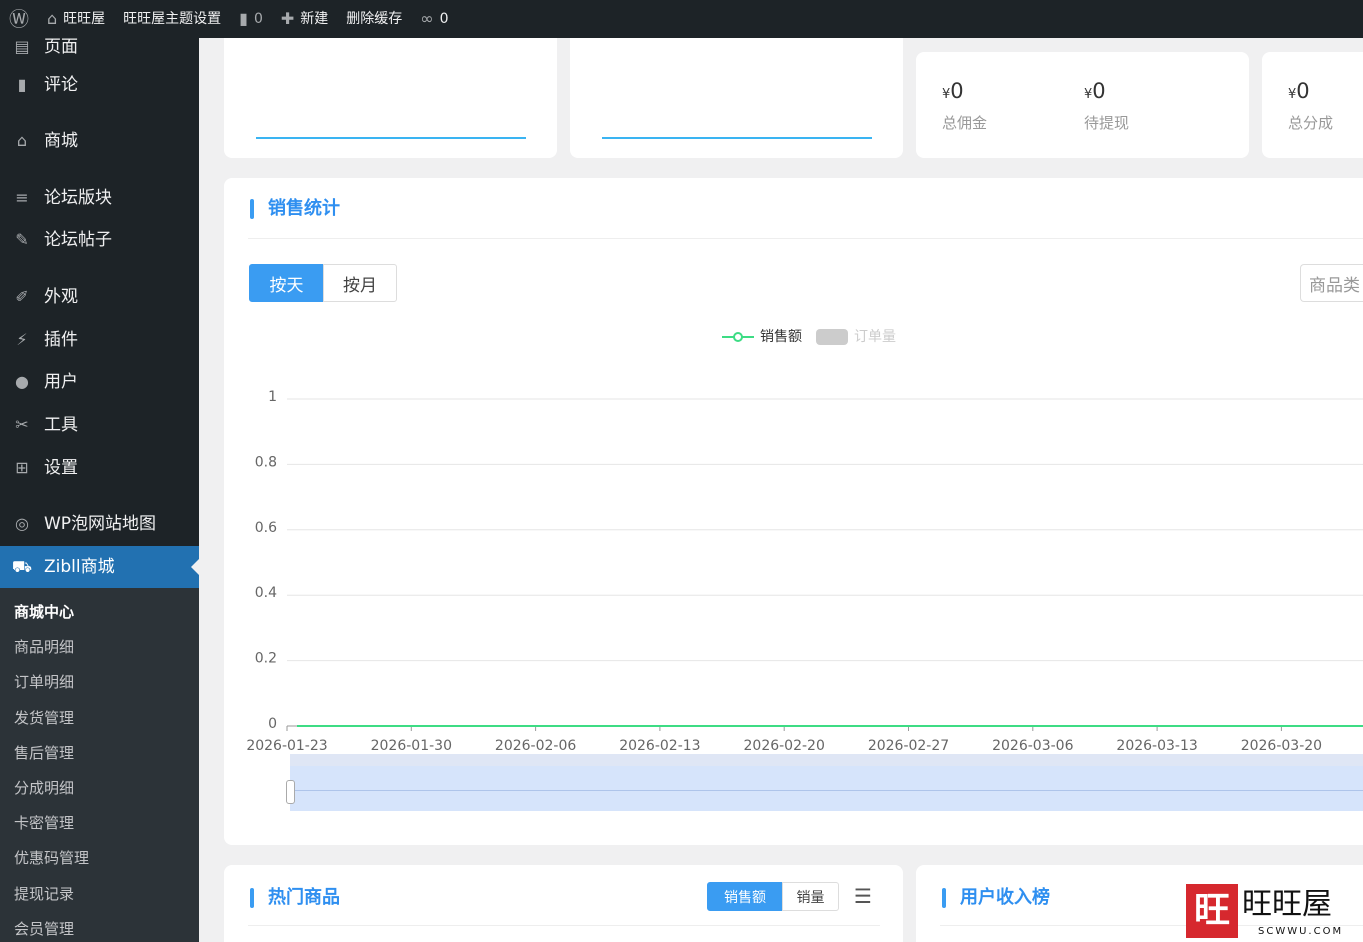 The width and height of the screenshot is (1363, 942). I want to click on pending-withdraw: ¥0 待提现, so click(1107, 105).